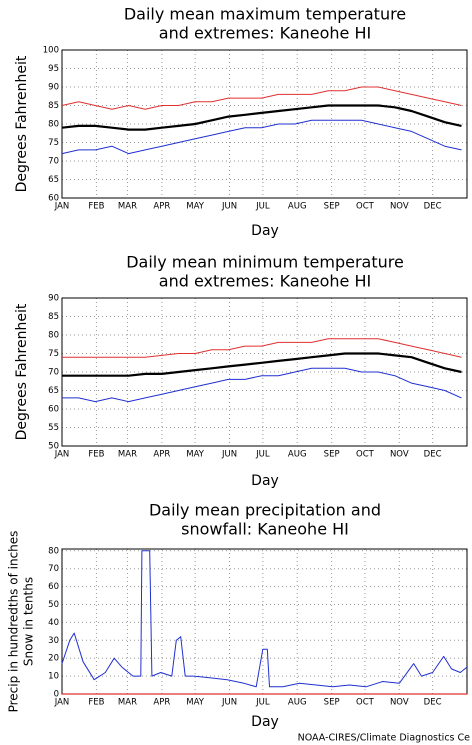  I want to click on y-tick-label: 20, so click(53, 659).